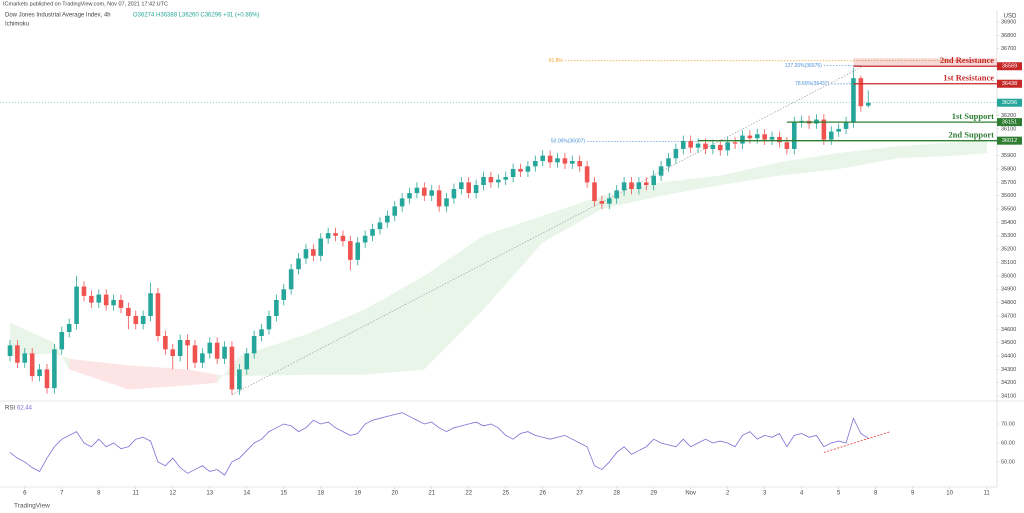  I want to click on y-tick-label: 35500, so click(1008, 210).